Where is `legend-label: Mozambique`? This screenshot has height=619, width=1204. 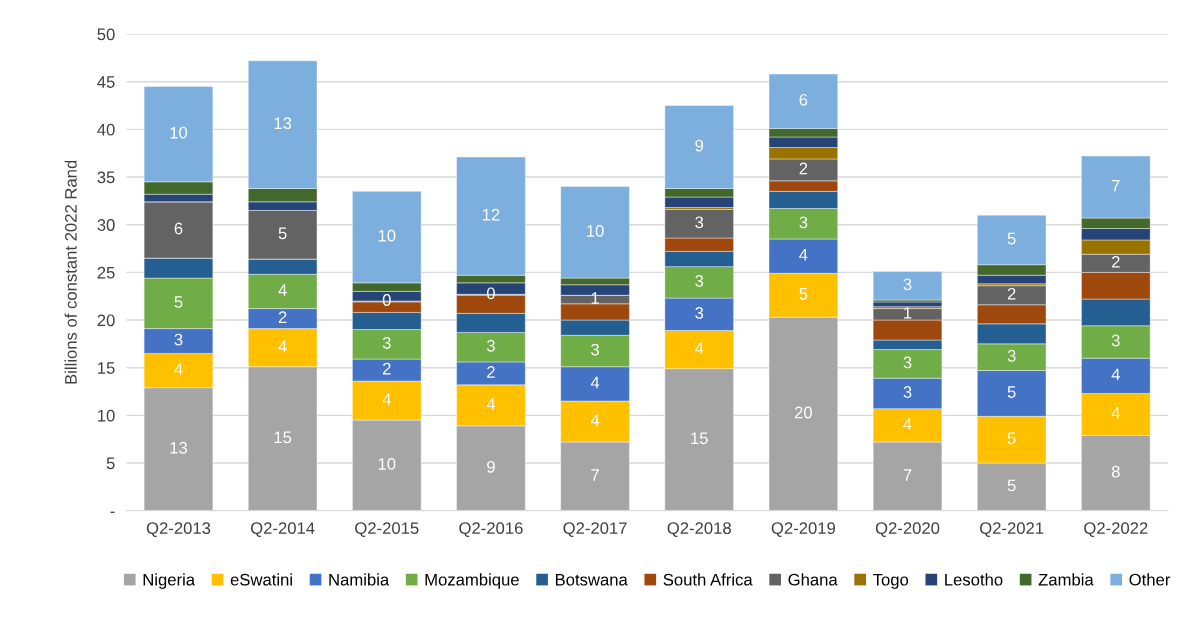 legend-label: Mozambique is located at coordinates (472, 581).